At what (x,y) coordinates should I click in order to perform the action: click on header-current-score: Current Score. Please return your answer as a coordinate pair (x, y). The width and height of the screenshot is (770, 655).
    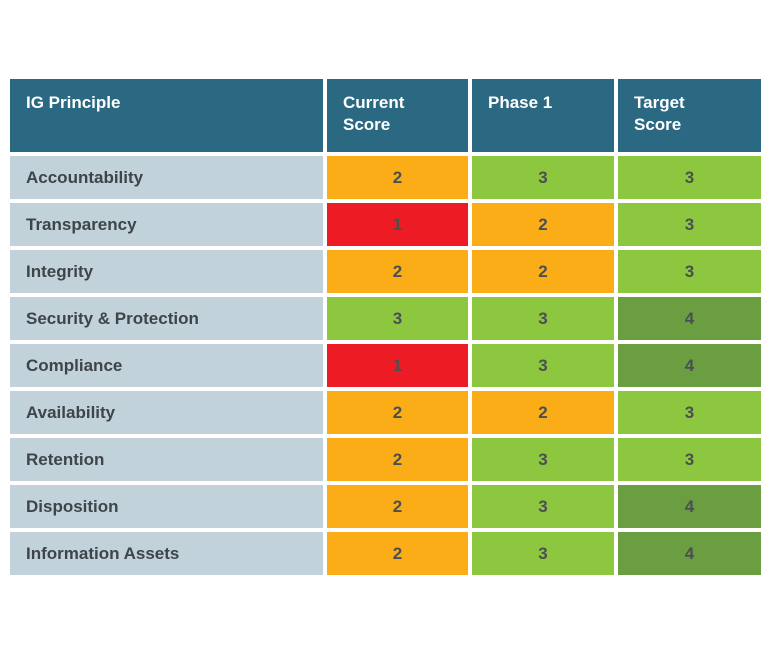
    Looking at the image, I should click on (397, 115).